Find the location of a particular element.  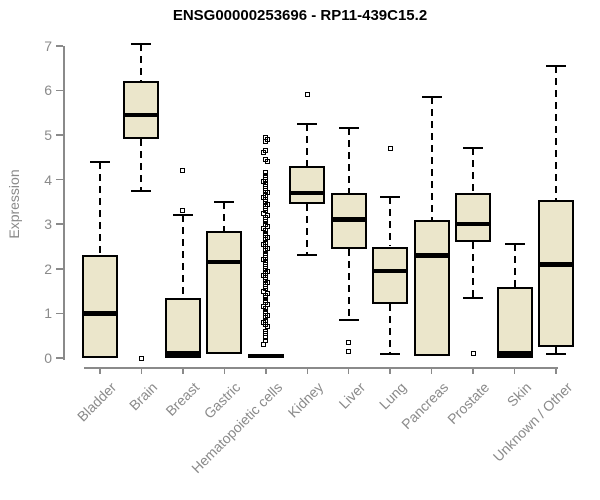

y-axis-label: Expression is located at coordinates (14, 204).